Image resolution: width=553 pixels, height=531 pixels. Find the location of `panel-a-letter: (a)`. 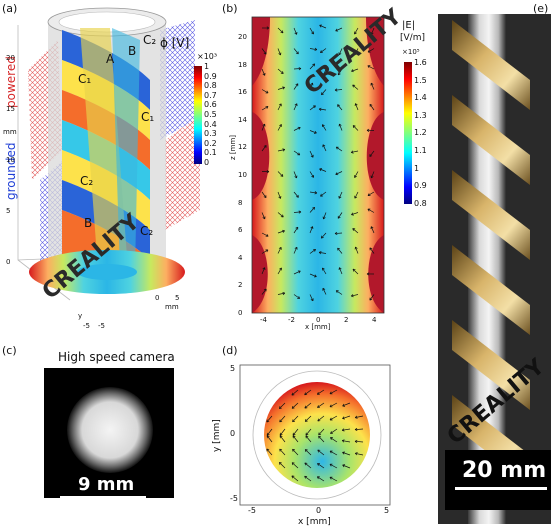

panel-a-letter: (a) is located at coordinates (10, 8).